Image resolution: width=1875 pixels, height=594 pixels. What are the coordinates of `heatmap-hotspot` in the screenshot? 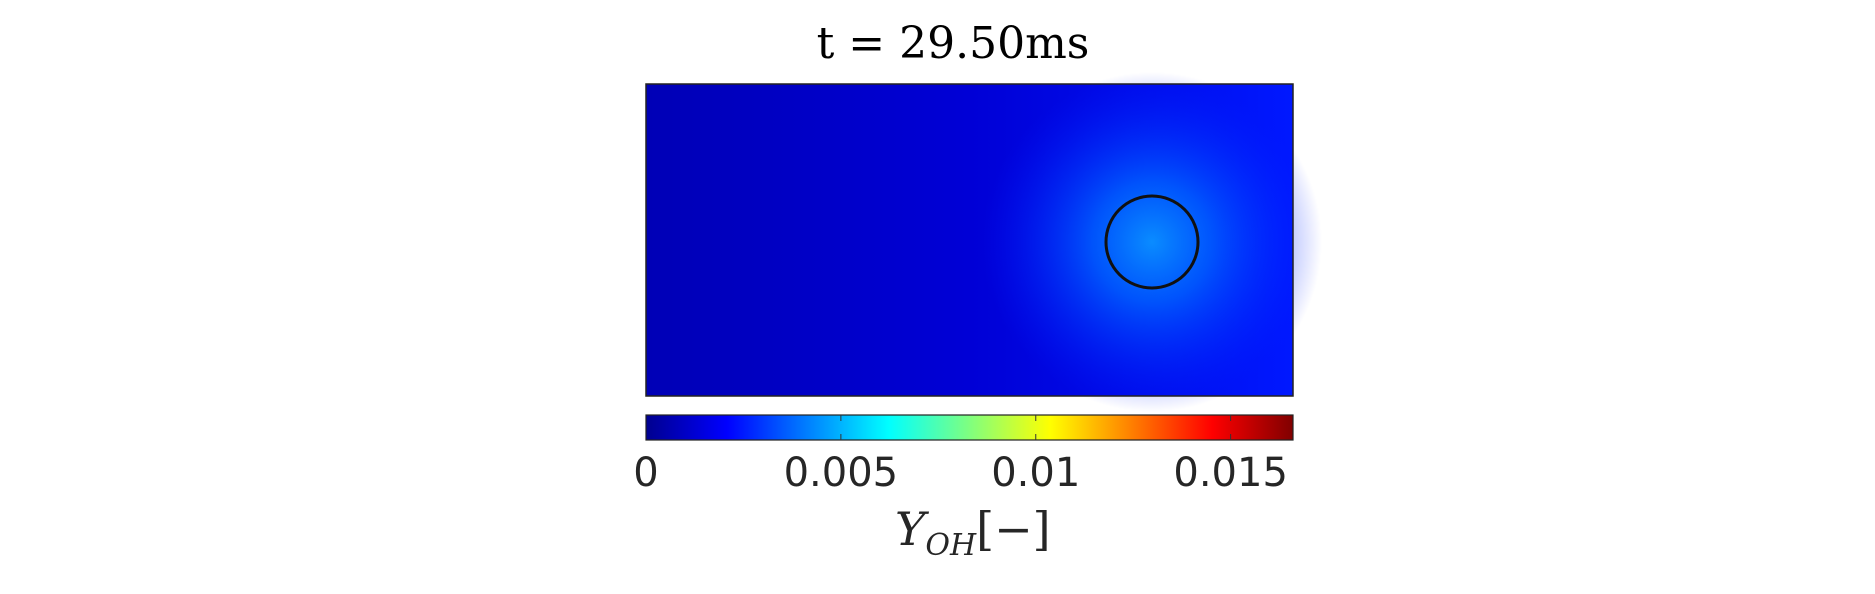 It's located at (1152, 242).